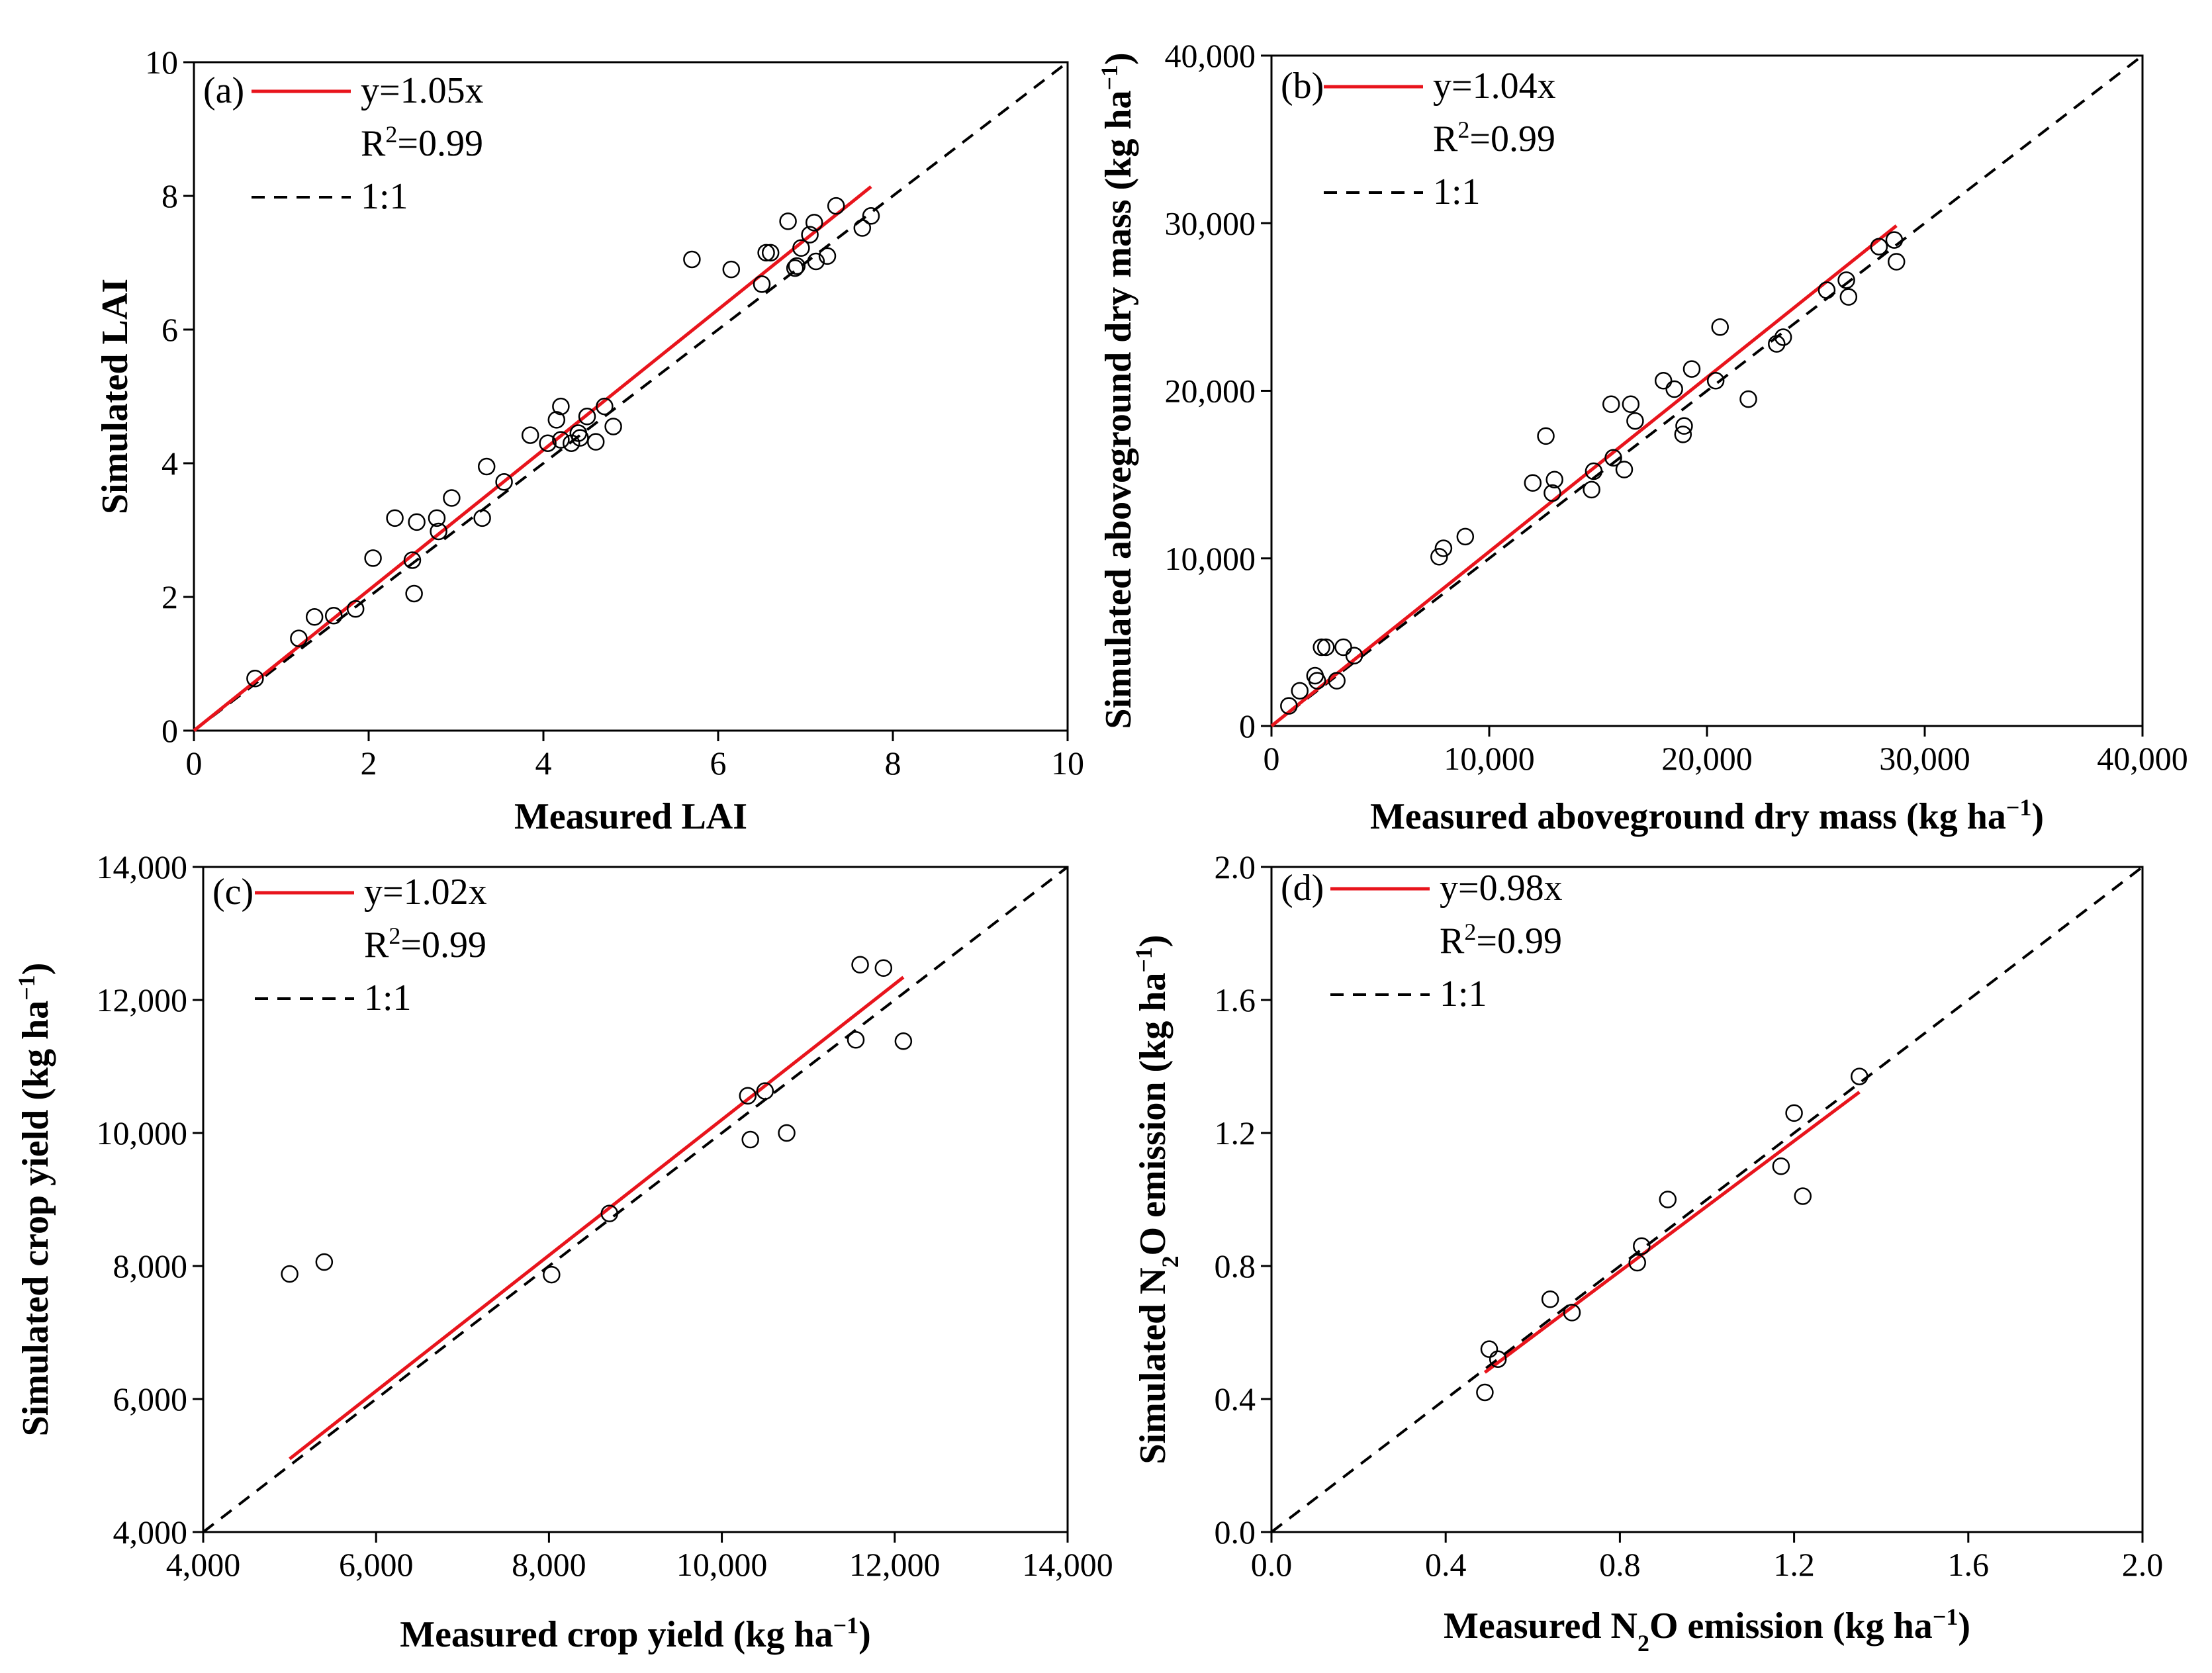  Describe the element at coordinates (1272, 759) in the screenshot. I see `x-tick-label: 0` at that location.